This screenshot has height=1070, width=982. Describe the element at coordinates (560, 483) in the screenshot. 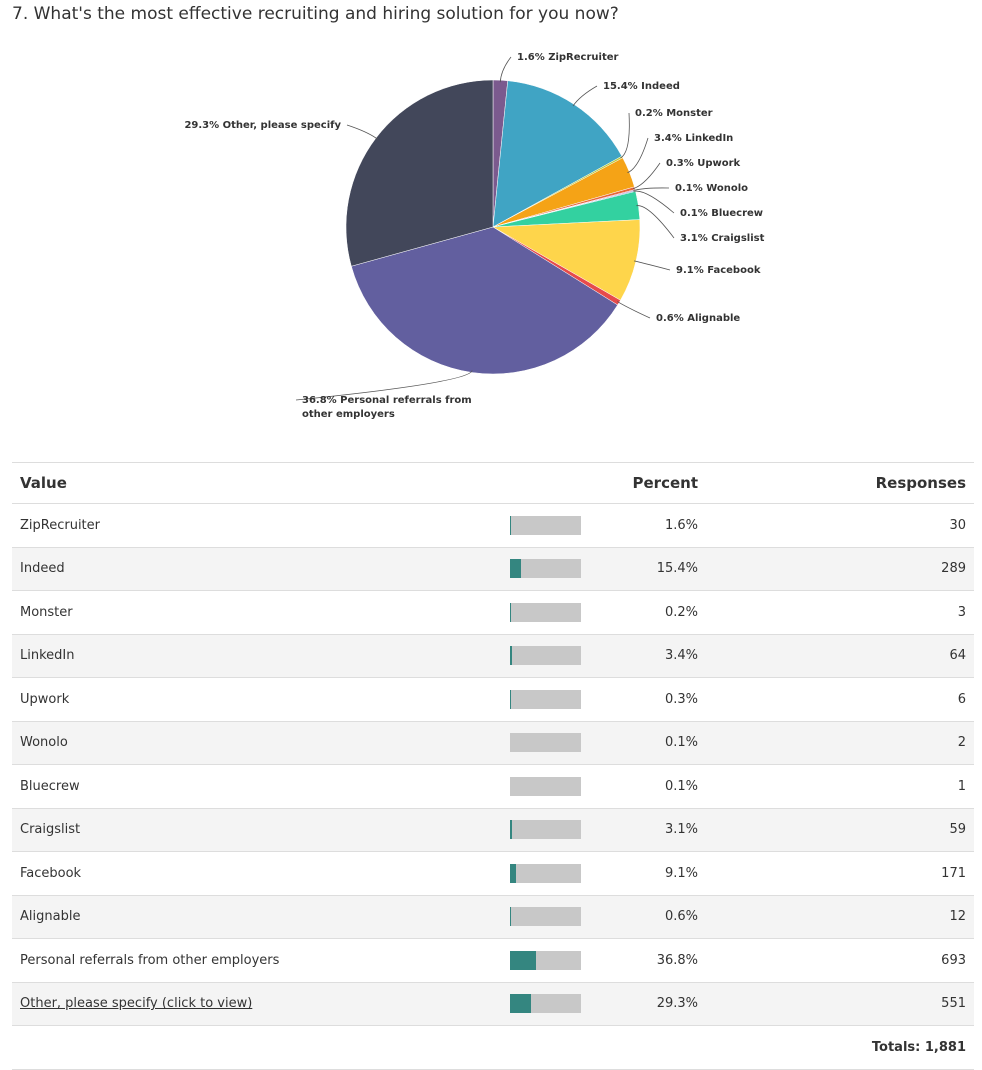

I see `header-bar` at that location.